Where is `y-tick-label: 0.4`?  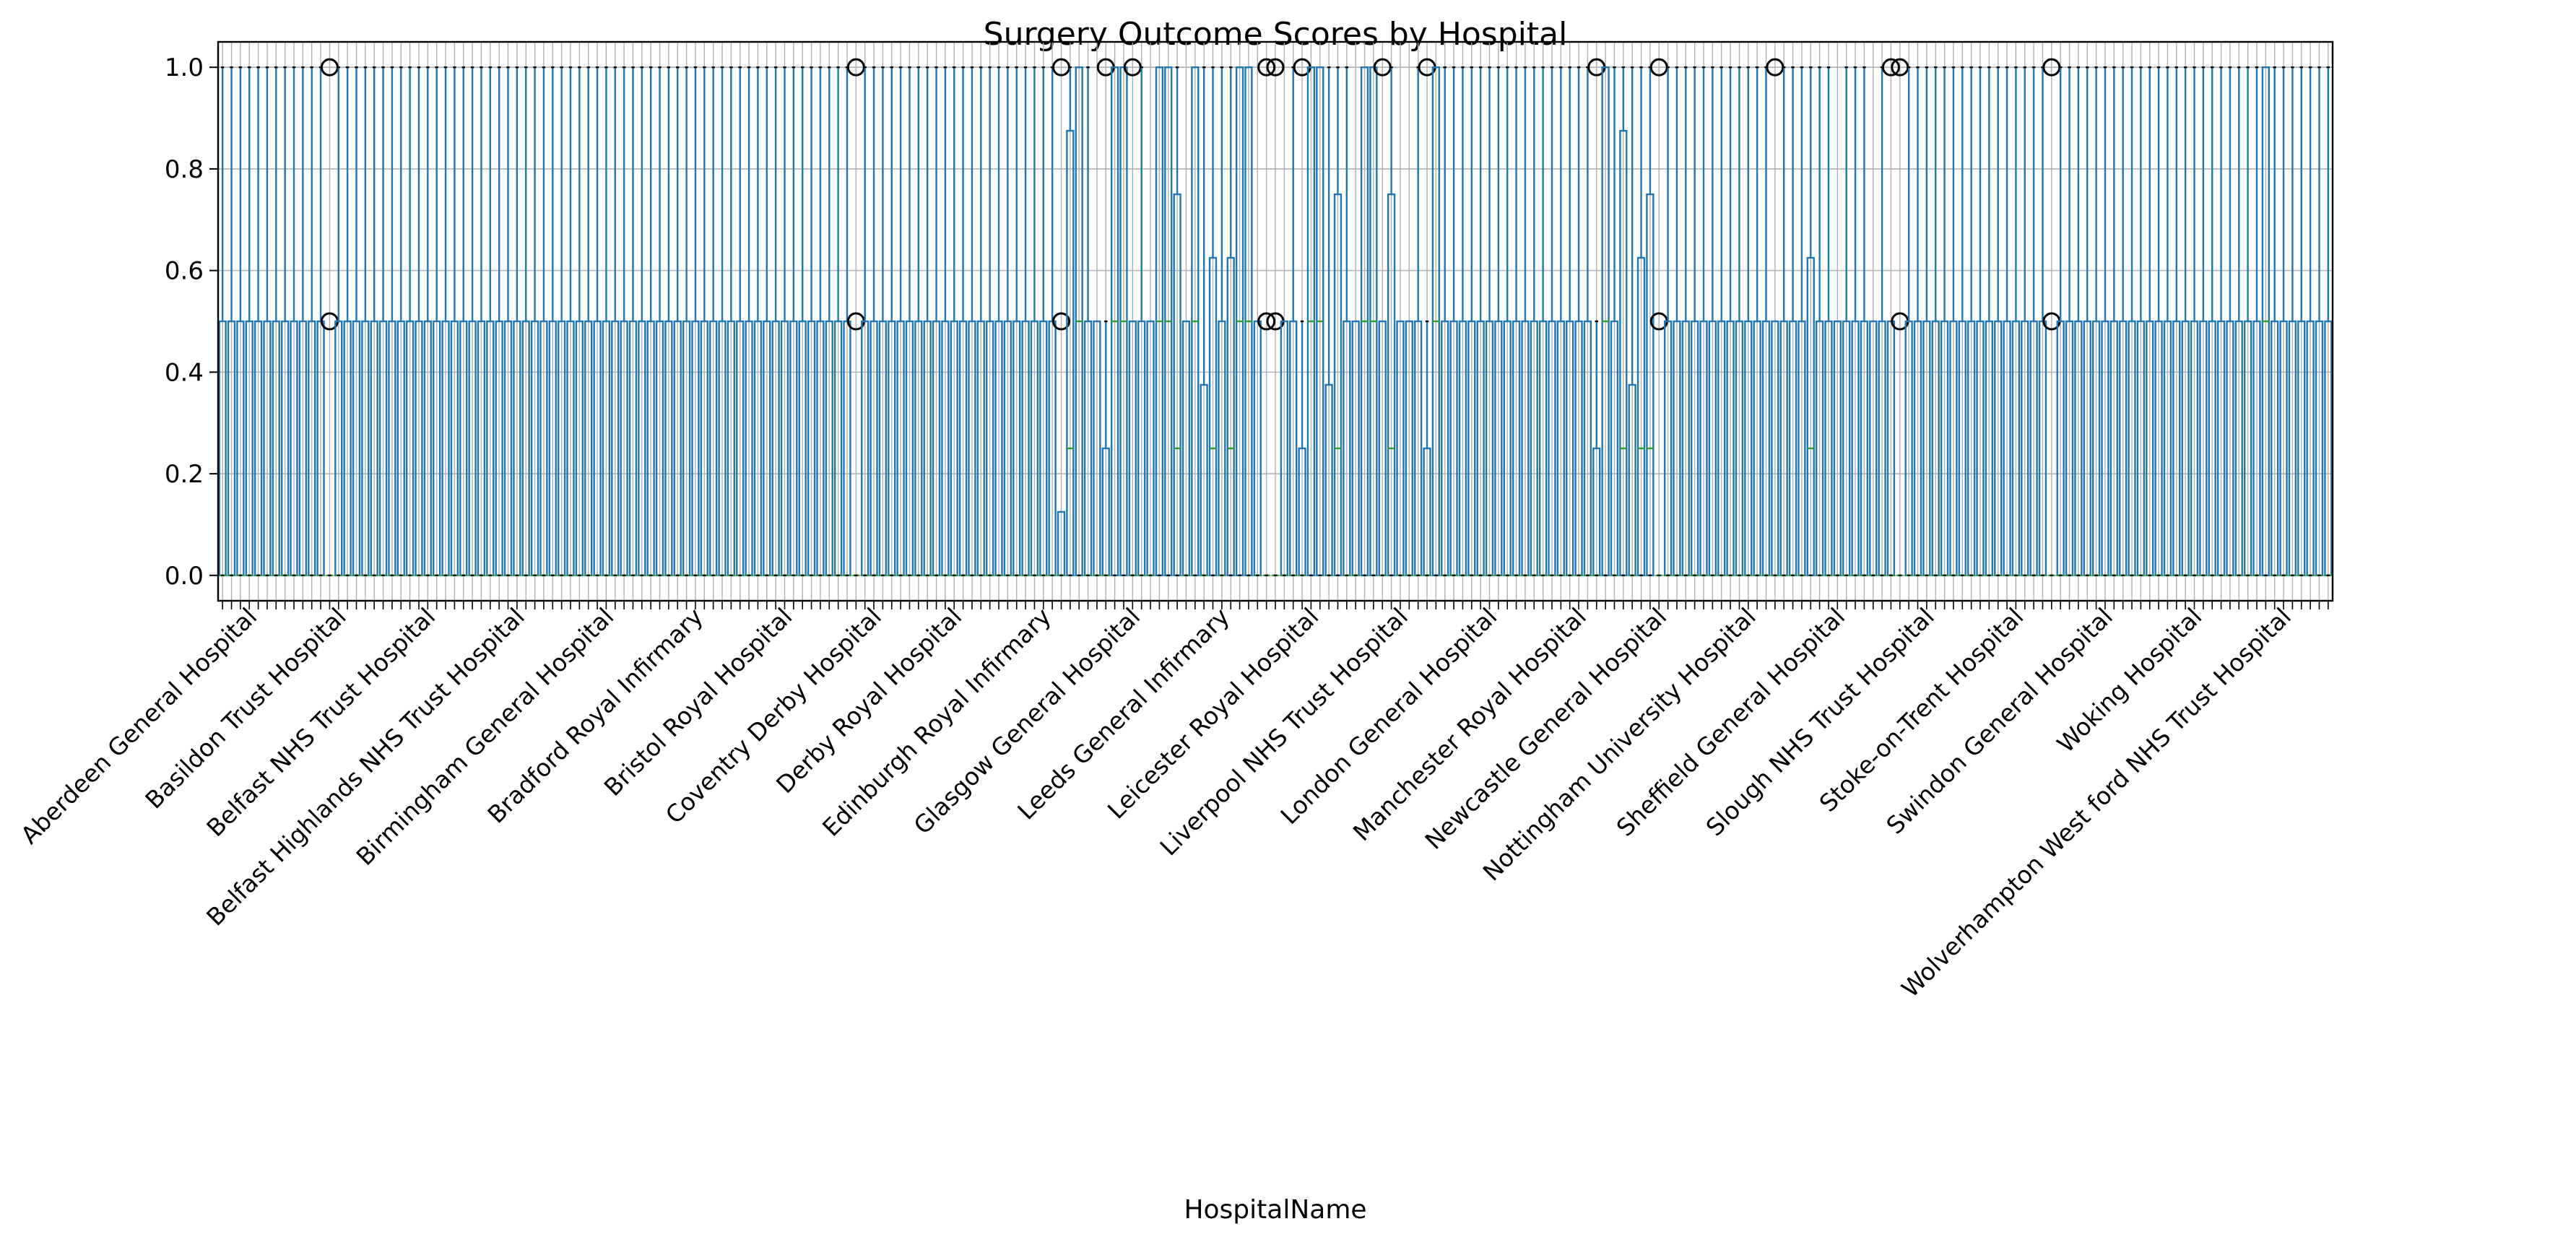 y-tick-label: 0.4 is located at coordinates (184, 372).